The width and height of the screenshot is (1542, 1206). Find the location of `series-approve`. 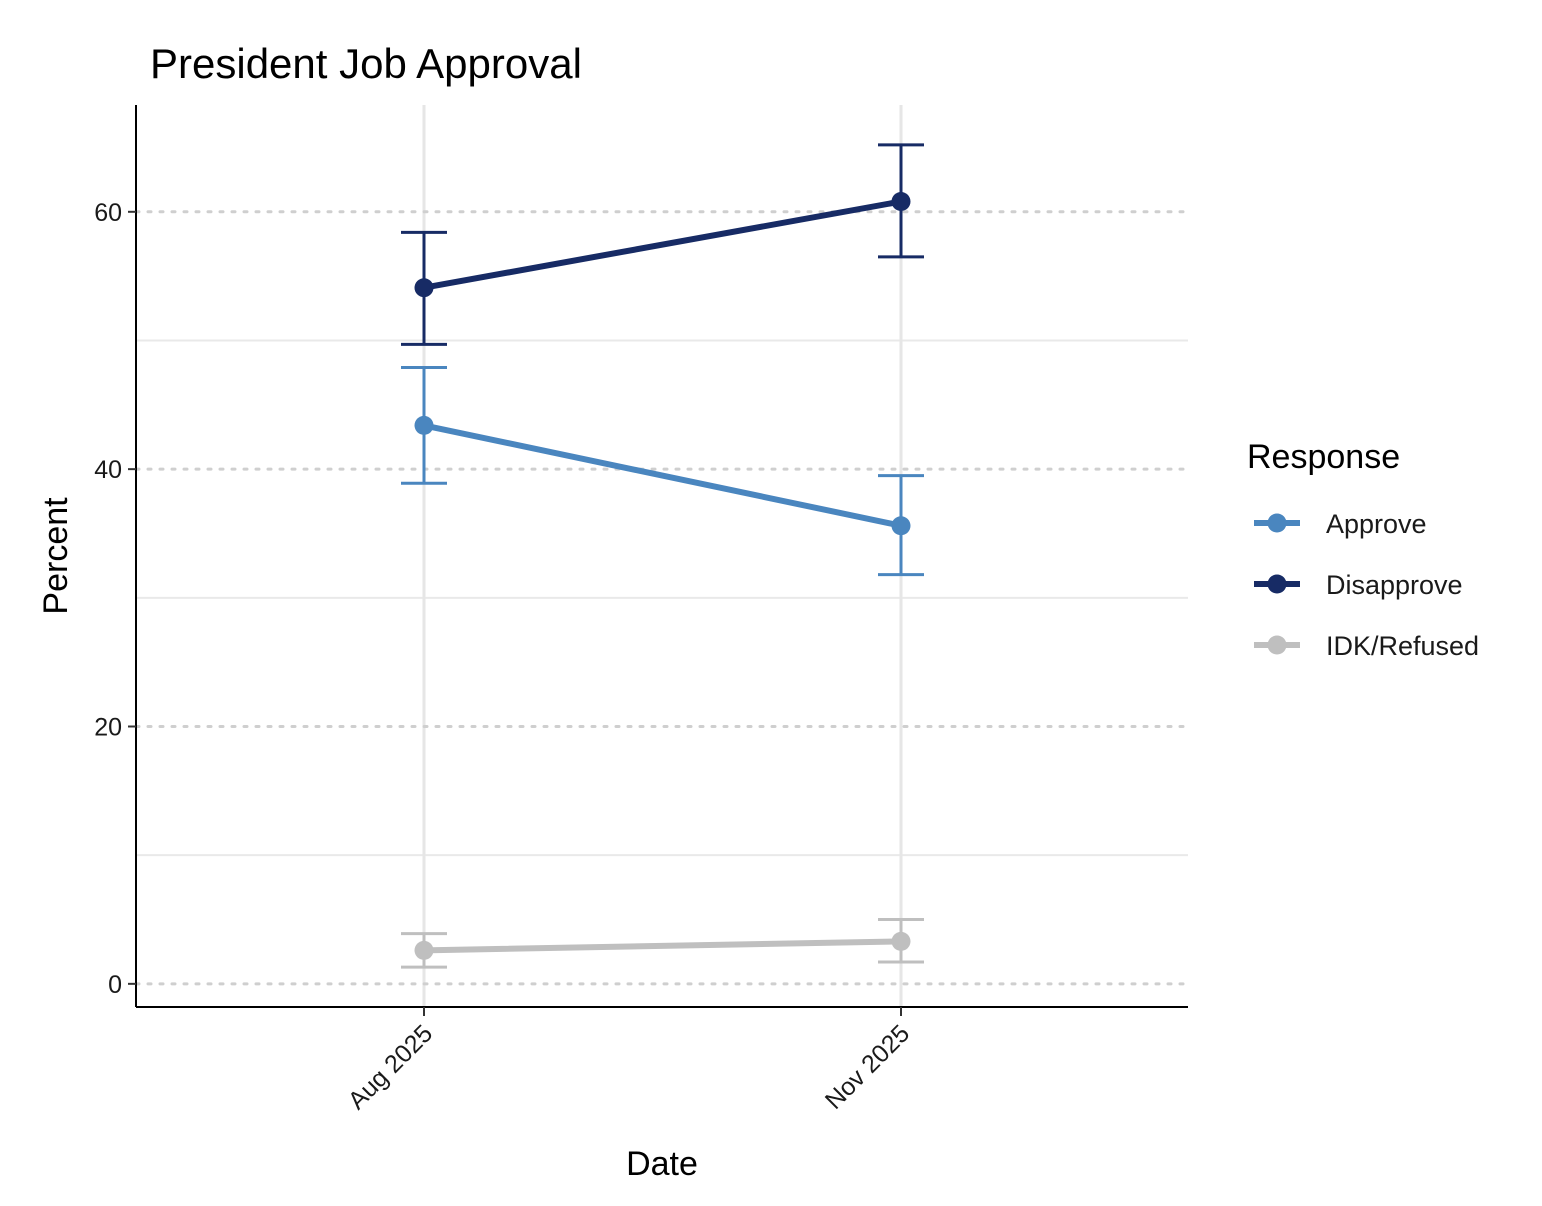

series-approve is located at coordinates (662, 471).